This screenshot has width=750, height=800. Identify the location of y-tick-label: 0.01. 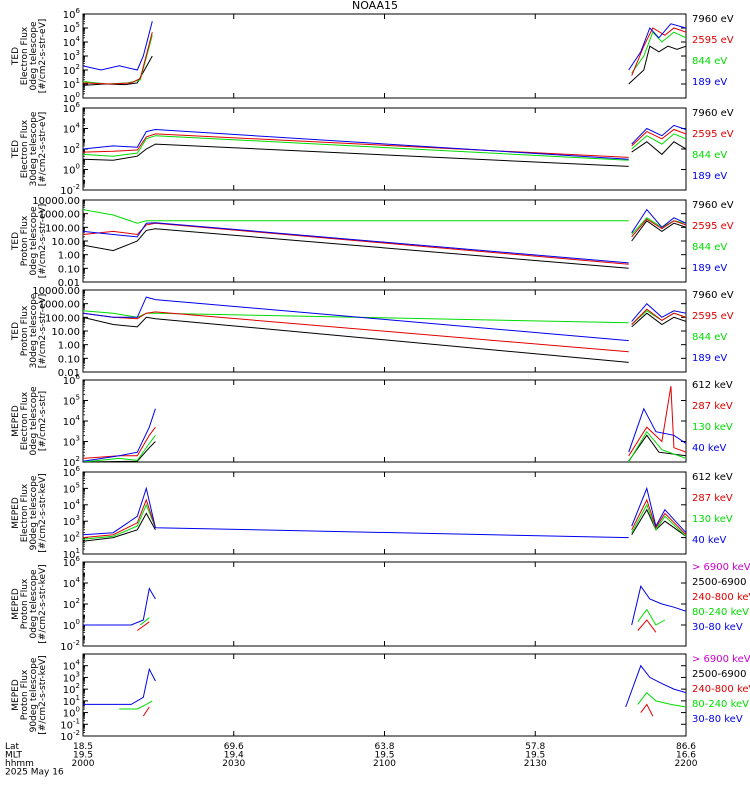
(69, 283).